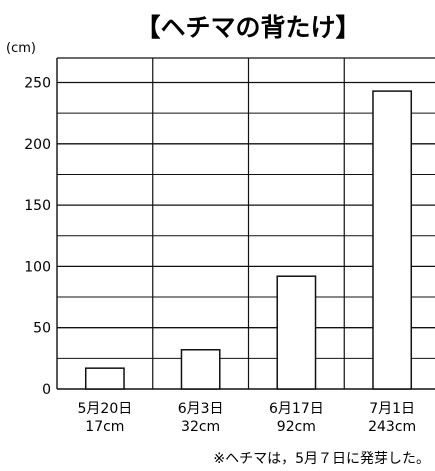  What do you see at coordinates (105, 409) in the screenshot?
I see `x-category-label-1: 5月20日` at bounding box center [105, 409].